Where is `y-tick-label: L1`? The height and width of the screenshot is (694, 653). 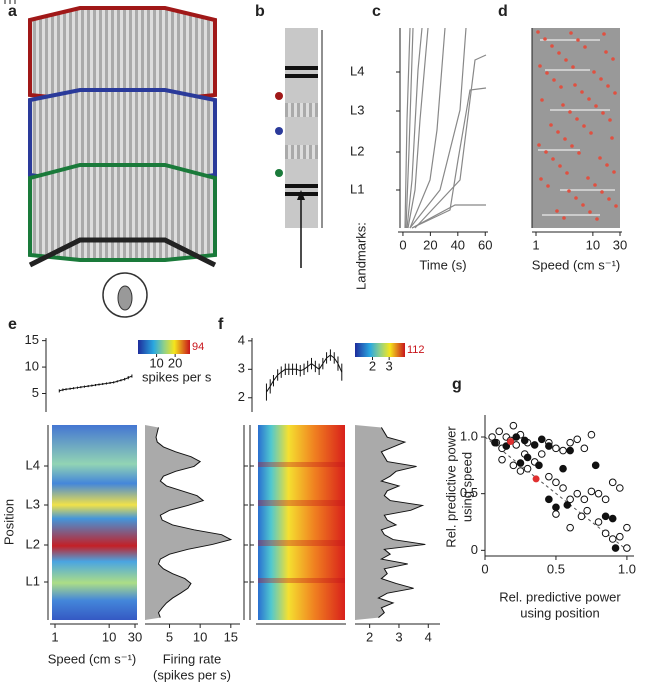 y-tick-label: L1 is located at coordinates (33, 580).